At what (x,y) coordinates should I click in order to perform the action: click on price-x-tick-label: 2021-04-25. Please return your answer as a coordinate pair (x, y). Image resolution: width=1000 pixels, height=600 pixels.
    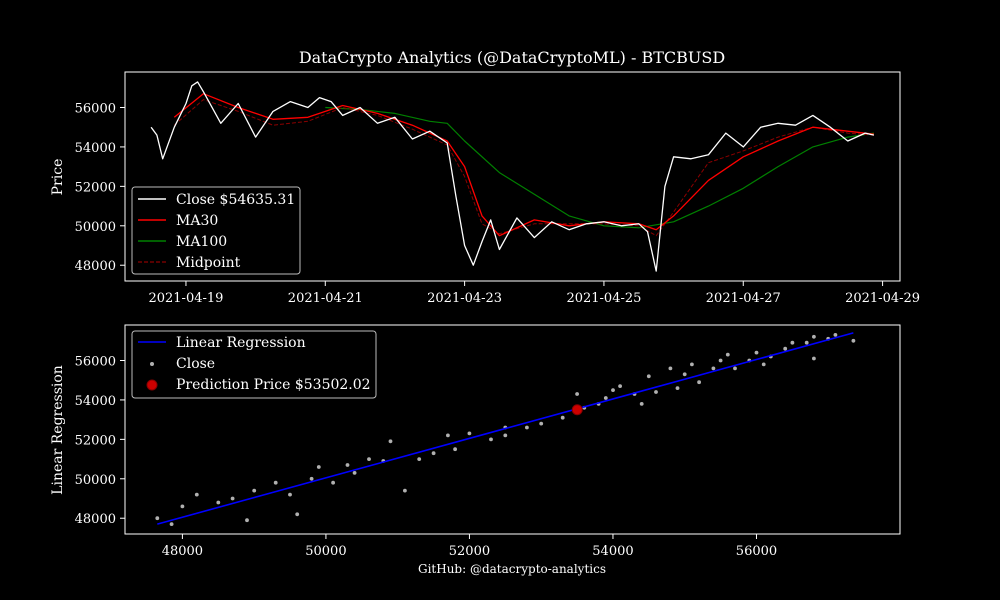
    Looking at the image, I should click on (603, 298).